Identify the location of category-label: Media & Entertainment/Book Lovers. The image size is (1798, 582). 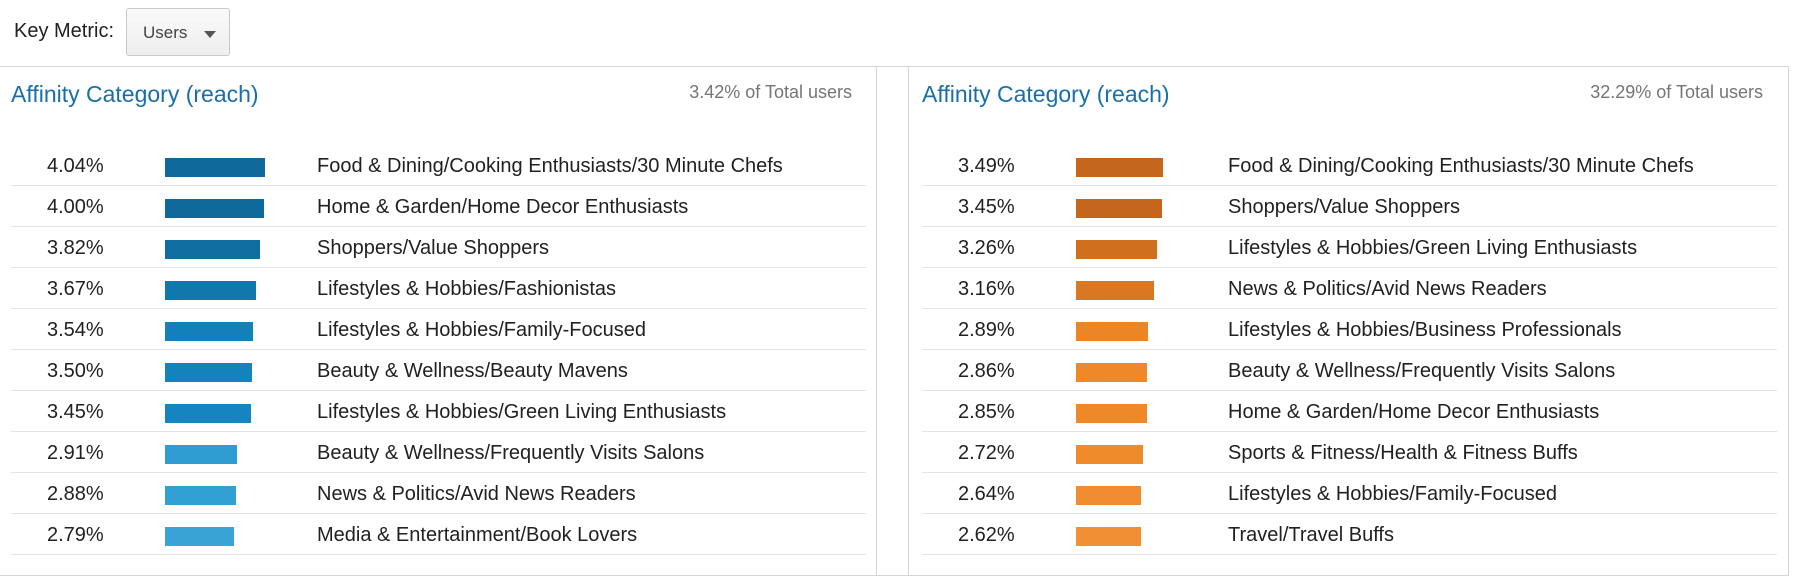
(477, 535).